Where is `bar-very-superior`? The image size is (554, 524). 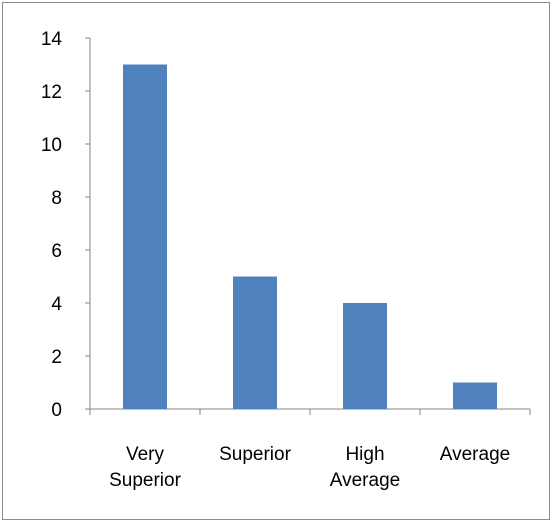
bar-very-superior is located at coordinates (145, 236).